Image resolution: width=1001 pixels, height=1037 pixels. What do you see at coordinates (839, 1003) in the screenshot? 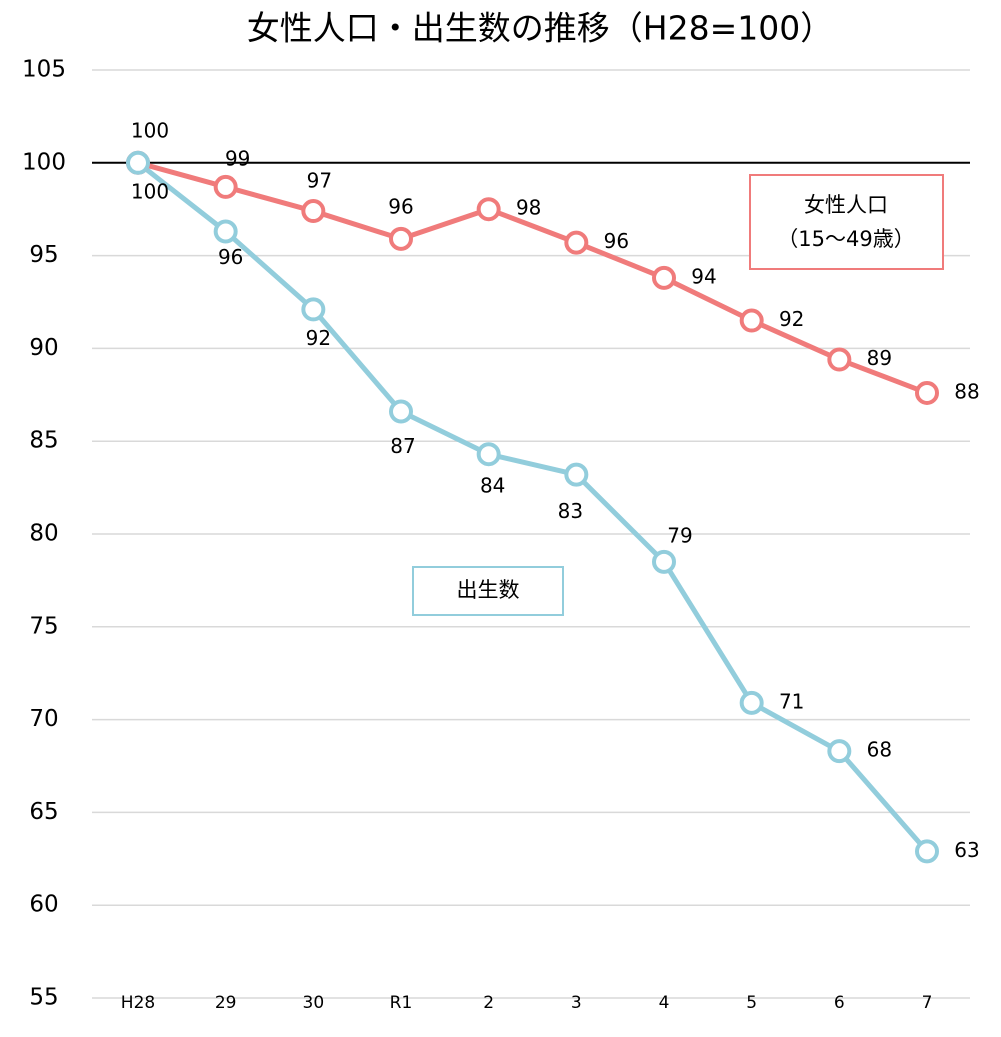
I see `x-tick-label: 6` at bounding box center [839, 1003].